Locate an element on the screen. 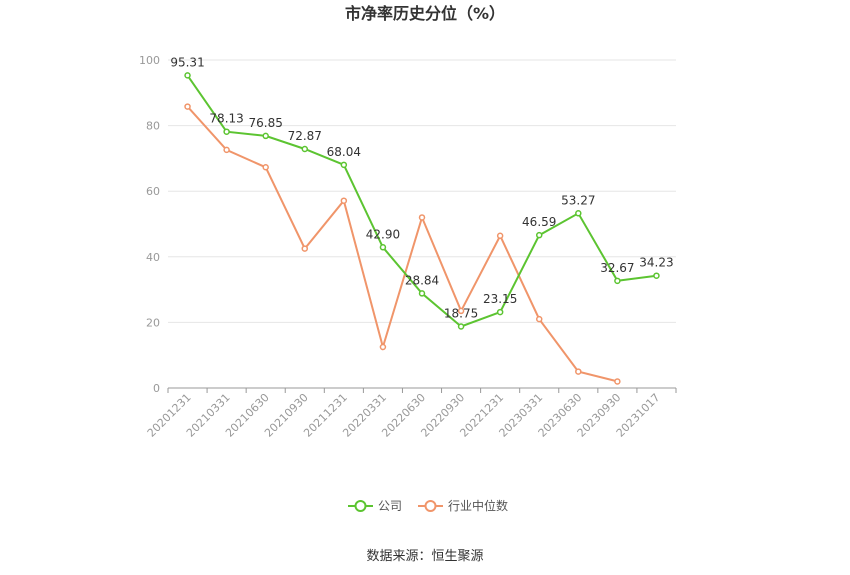  data-label: 78.13 is located at coordinates (226, 119).